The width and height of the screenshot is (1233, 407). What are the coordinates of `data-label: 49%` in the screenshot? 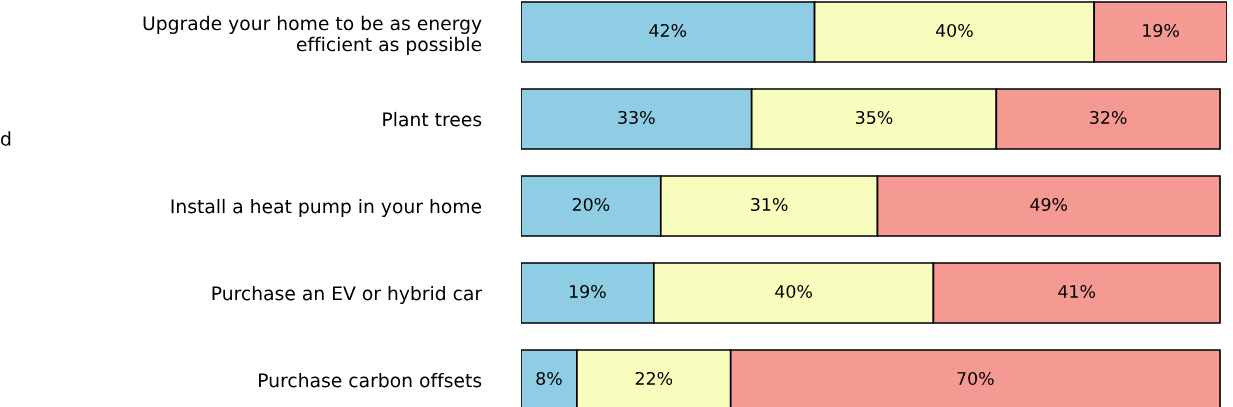 It's located at (1049, 204).